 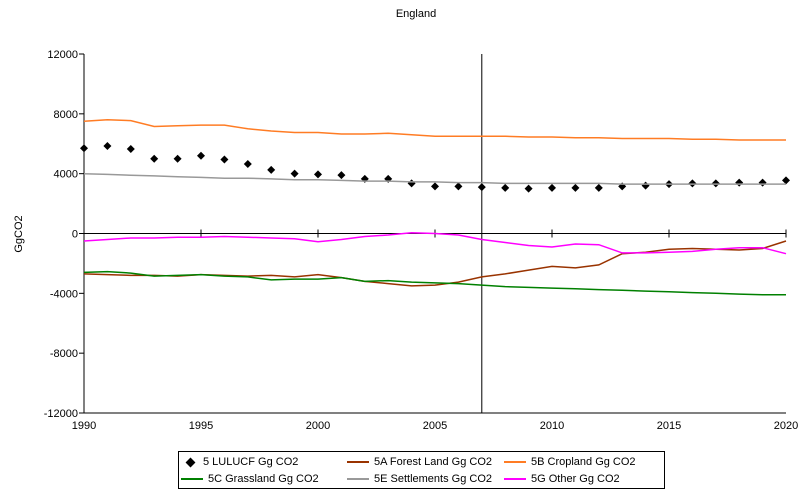 What do you see at coordinates (433, 462) in the screenshot?
I see `legend-label: 5A Forest Land Gg CO2` at bounding box center [433, 462].